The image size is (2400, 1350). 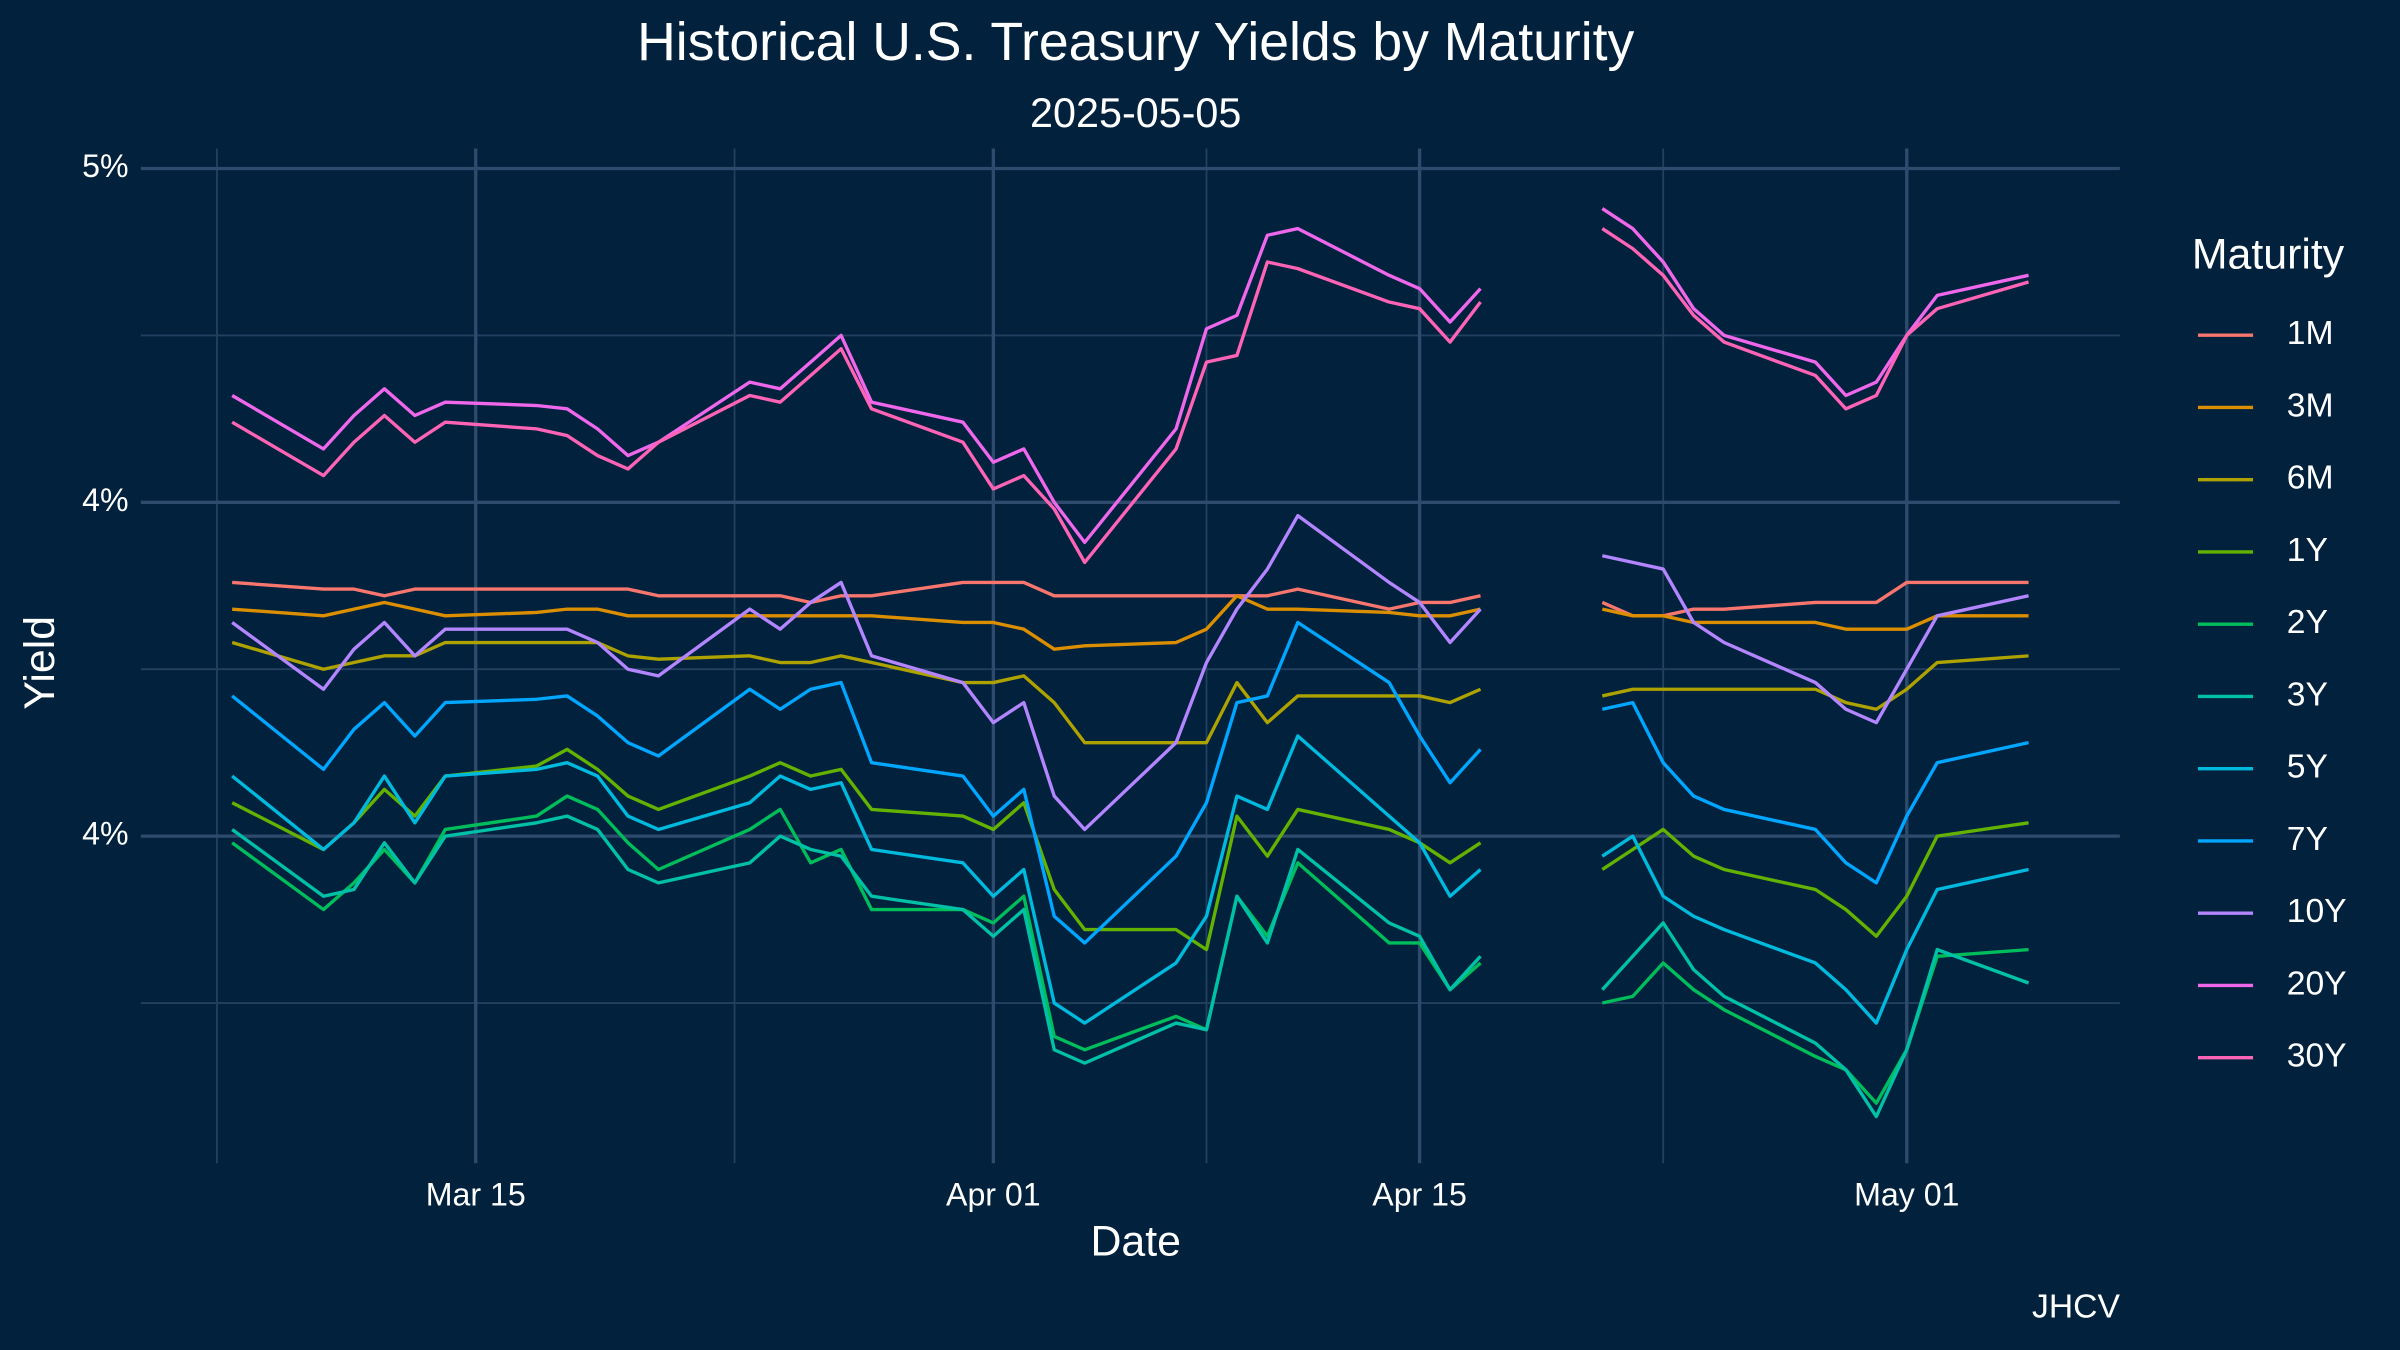 What do you see at coordinates (476, 1194) in the screenshot?
I see `x-tick-label: Mar 15` at bounding box center [476, 1194].